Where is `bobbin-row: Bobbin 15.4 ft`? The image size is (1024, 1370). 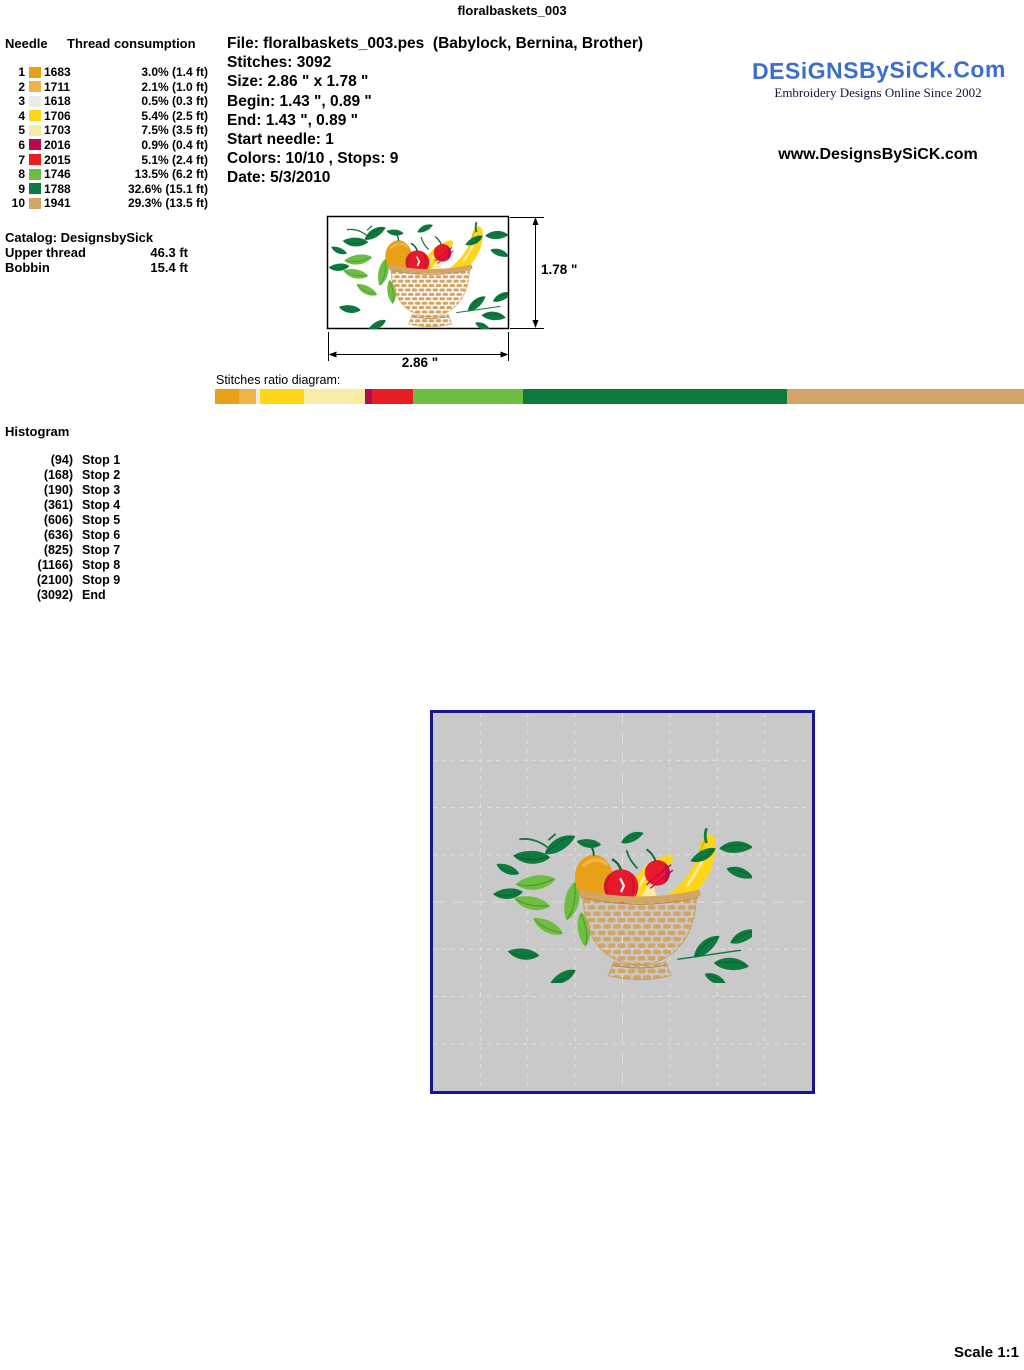 bobbin-row: Bobbin 15.4 ft is located at coordinates (96, 267).